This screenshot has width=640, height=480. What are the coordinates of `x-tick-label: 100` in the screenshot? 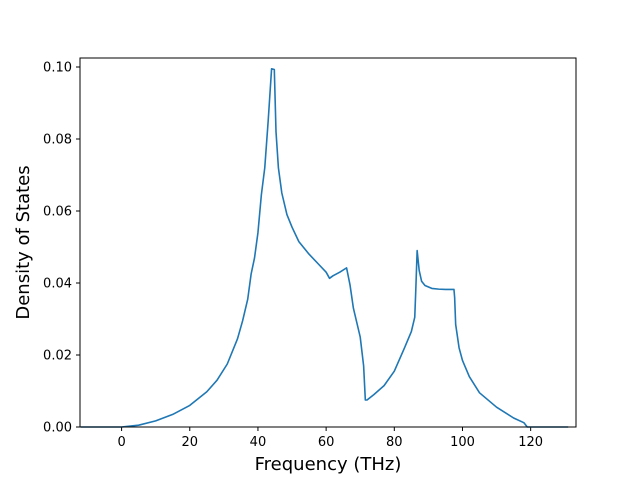 It's located at (462, 442).